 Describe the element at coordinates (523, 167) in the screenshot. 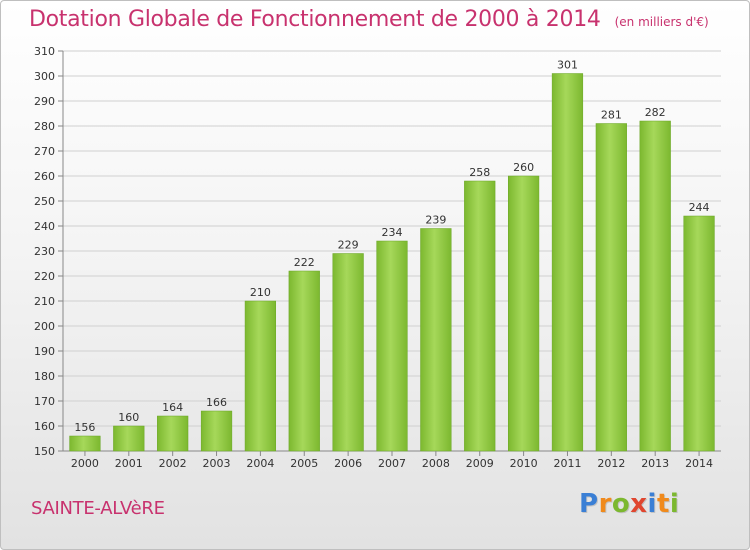

I see `data-label-2010: 260` at that location.